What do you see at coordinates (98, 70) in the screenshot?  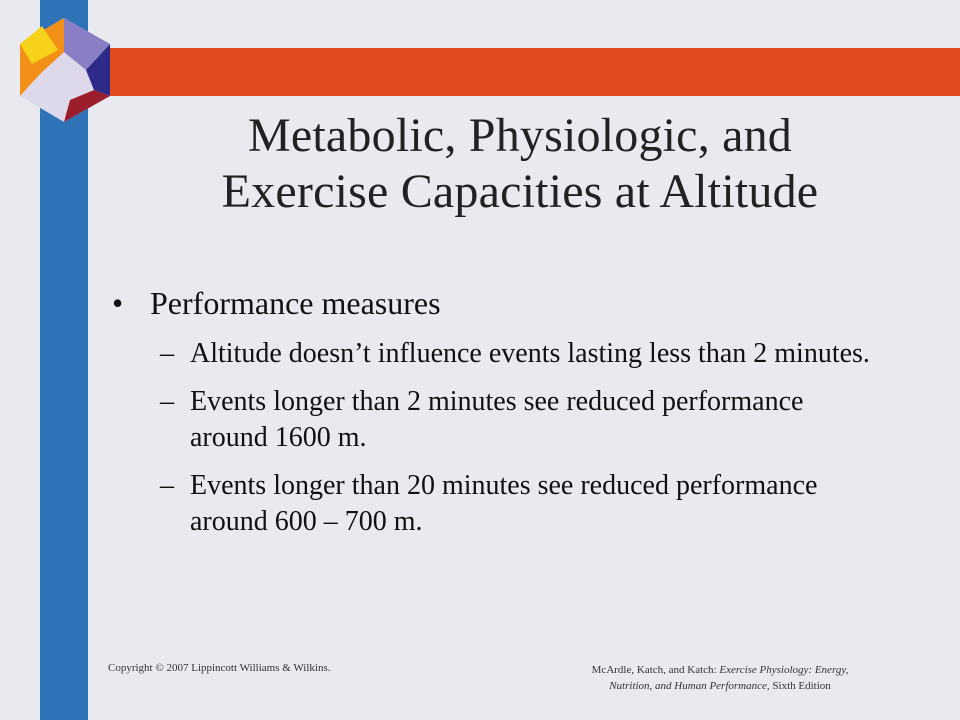 I see `logo-navy-face` at bounding box center [98, 70].